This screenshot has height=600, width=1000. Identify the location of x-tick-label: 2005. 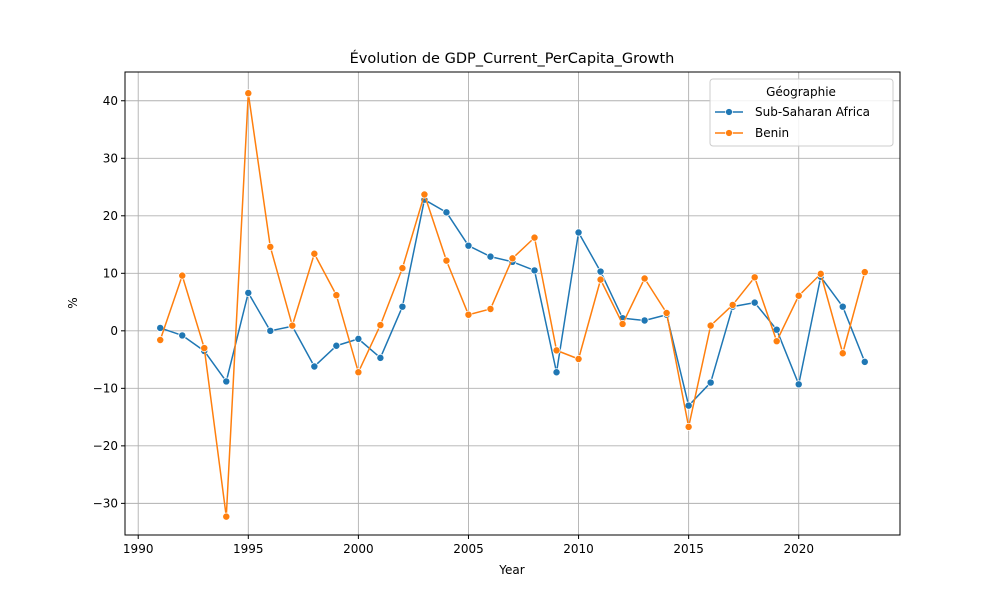
(468, 549).